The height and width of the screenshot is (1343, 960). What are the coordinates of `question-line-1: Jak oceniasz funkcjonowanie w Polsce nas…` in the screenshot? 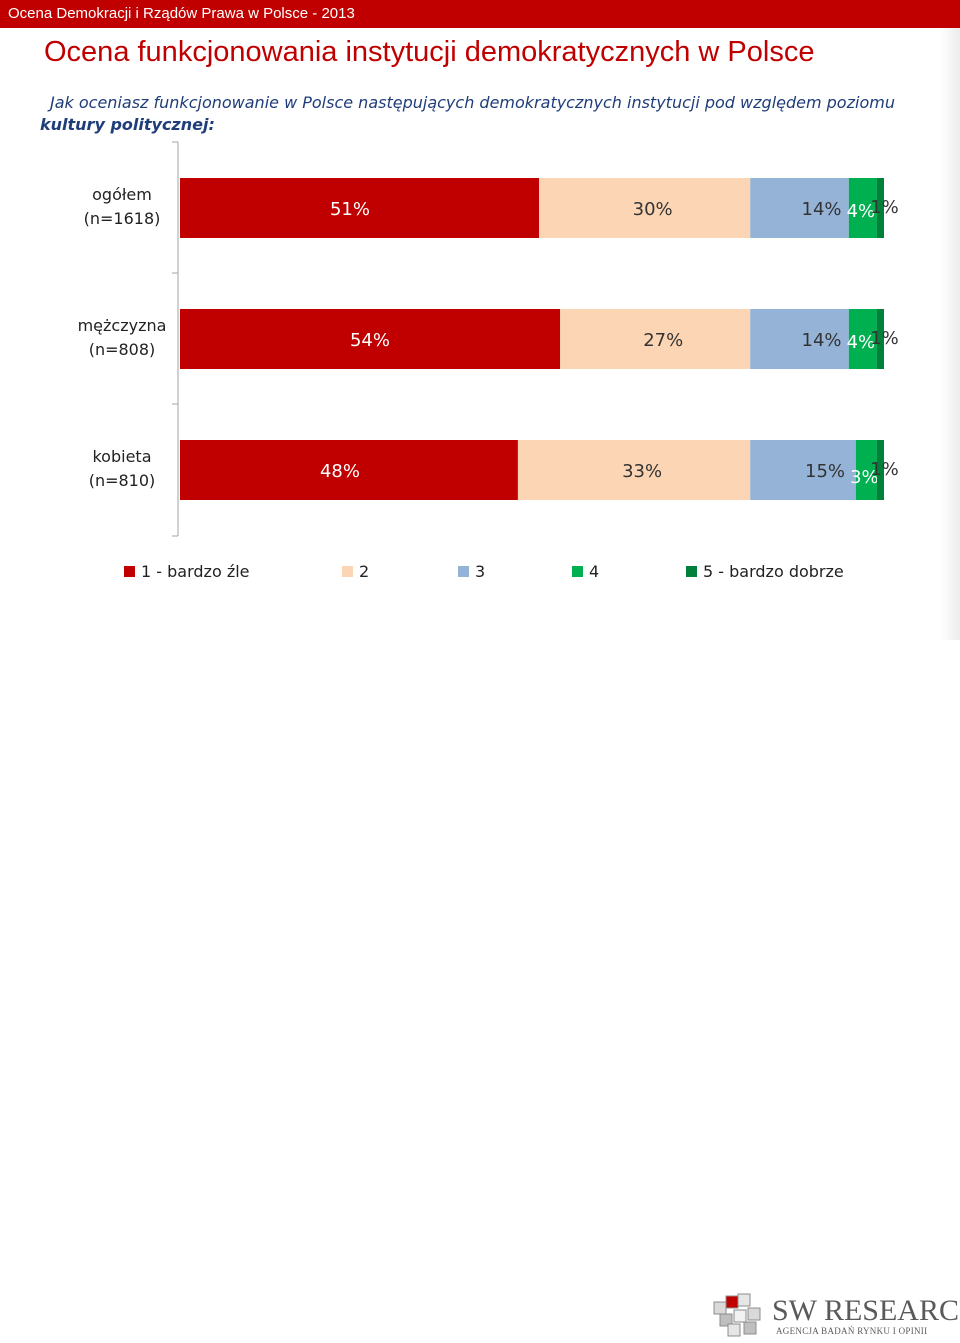 It's located at (472, 102).